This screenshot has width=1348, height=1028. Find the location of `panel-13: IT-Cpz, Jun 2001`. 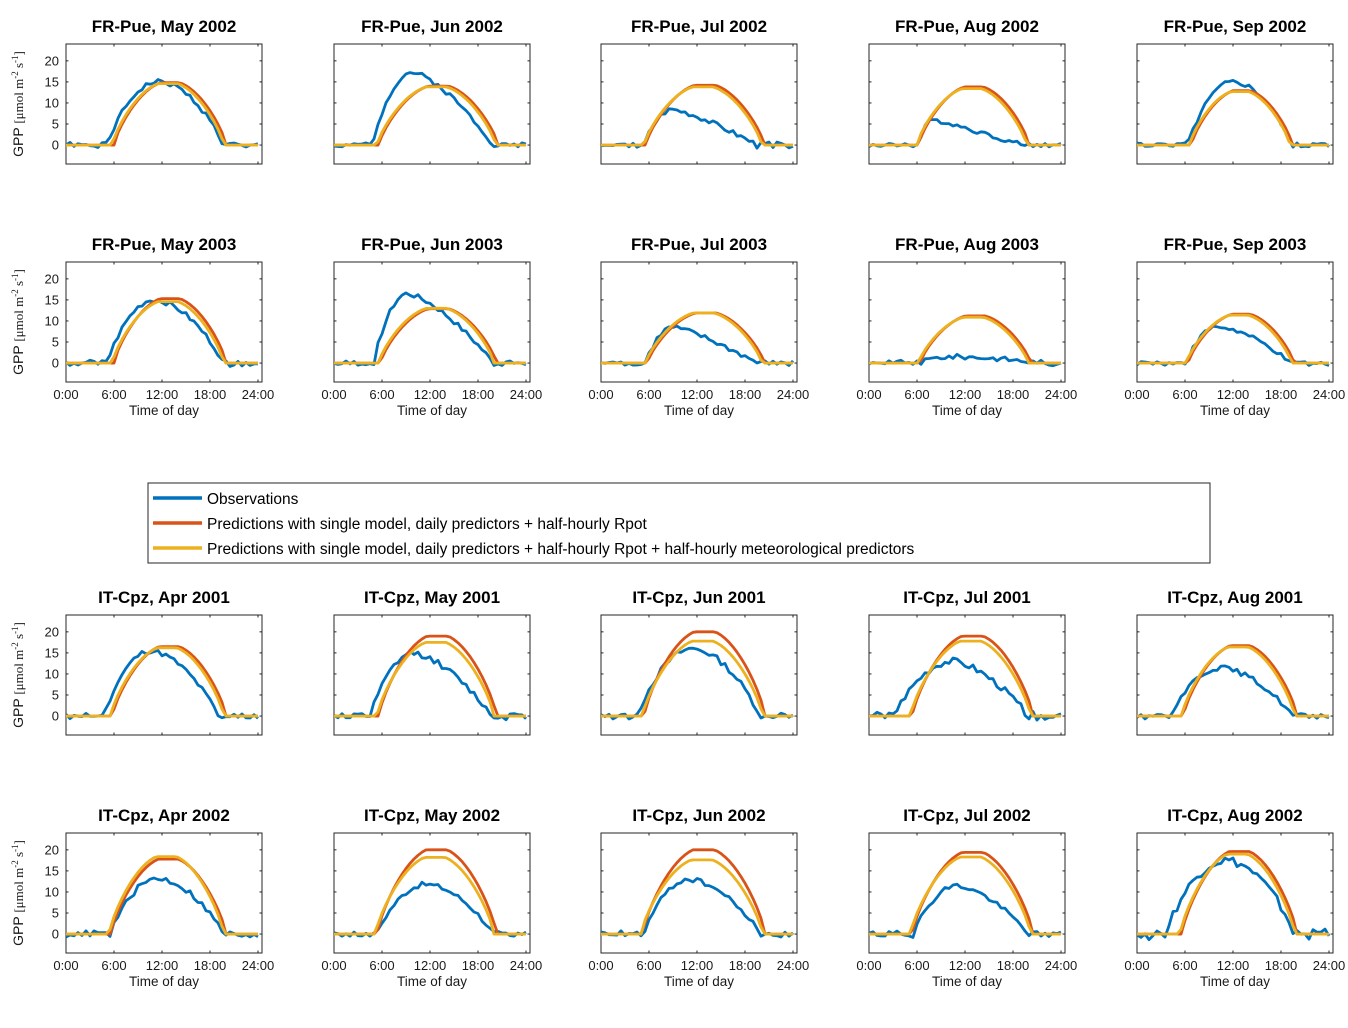

panel-13: IT-Cpz, Jun 2001 is located at coordinates (699, 662).